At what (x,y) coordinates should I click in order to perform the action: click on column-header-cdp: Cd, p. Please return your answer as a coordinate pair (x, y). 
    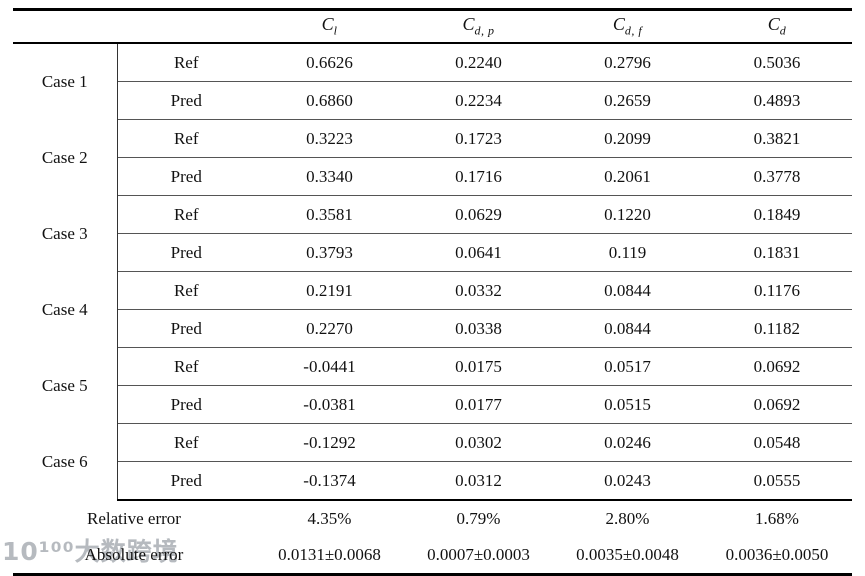
    Looking at the image, I should click on (478, 26).